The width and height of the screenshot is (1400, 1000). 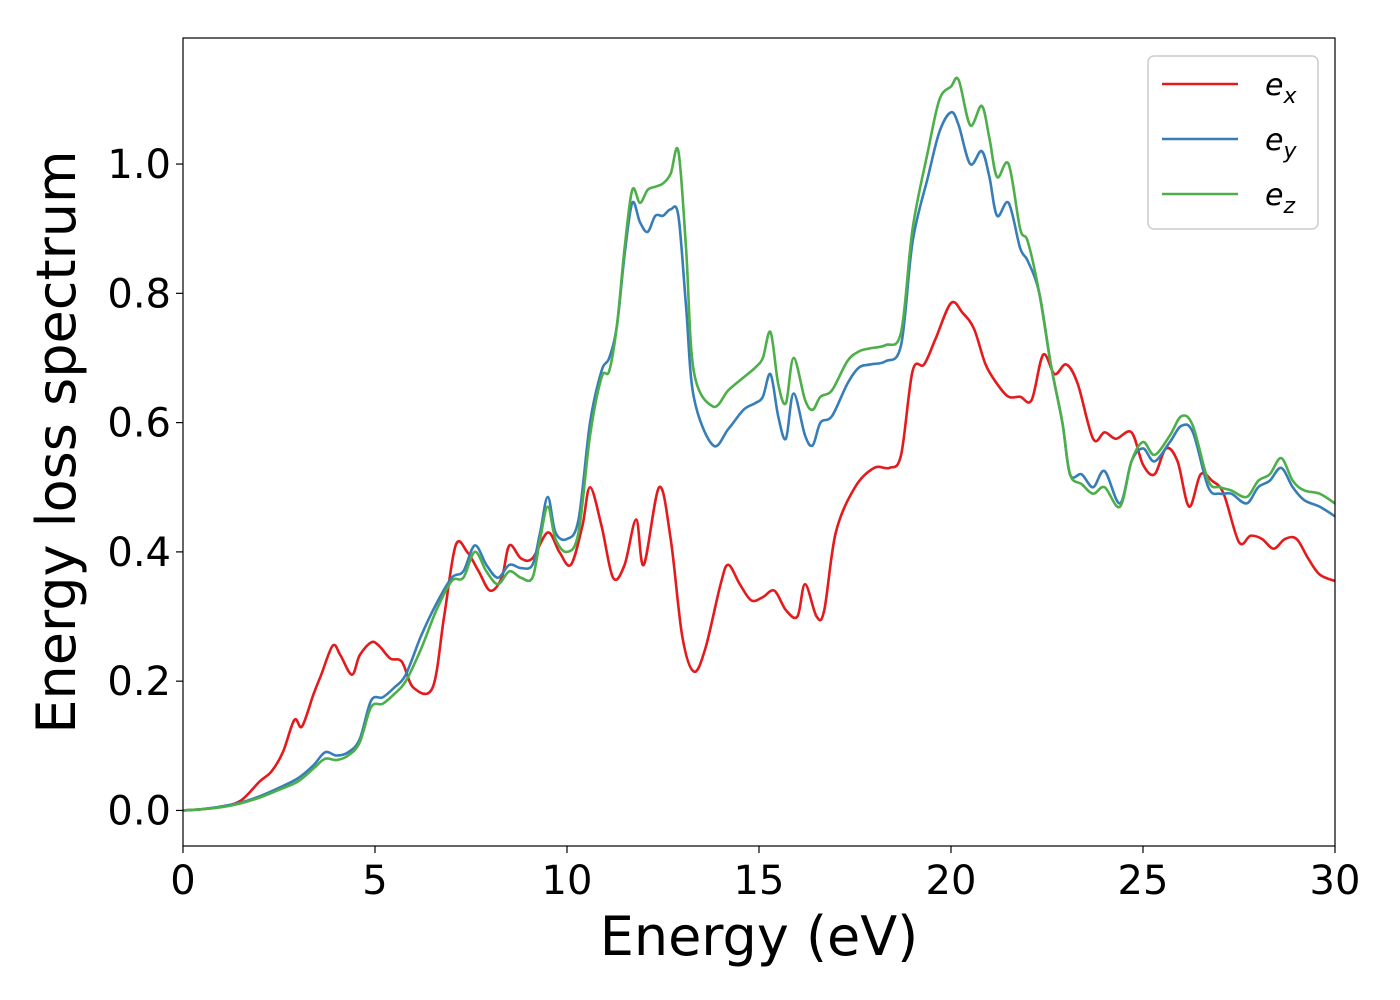 I want to click on x-tick-label: 10, so click(x=567, y=881).